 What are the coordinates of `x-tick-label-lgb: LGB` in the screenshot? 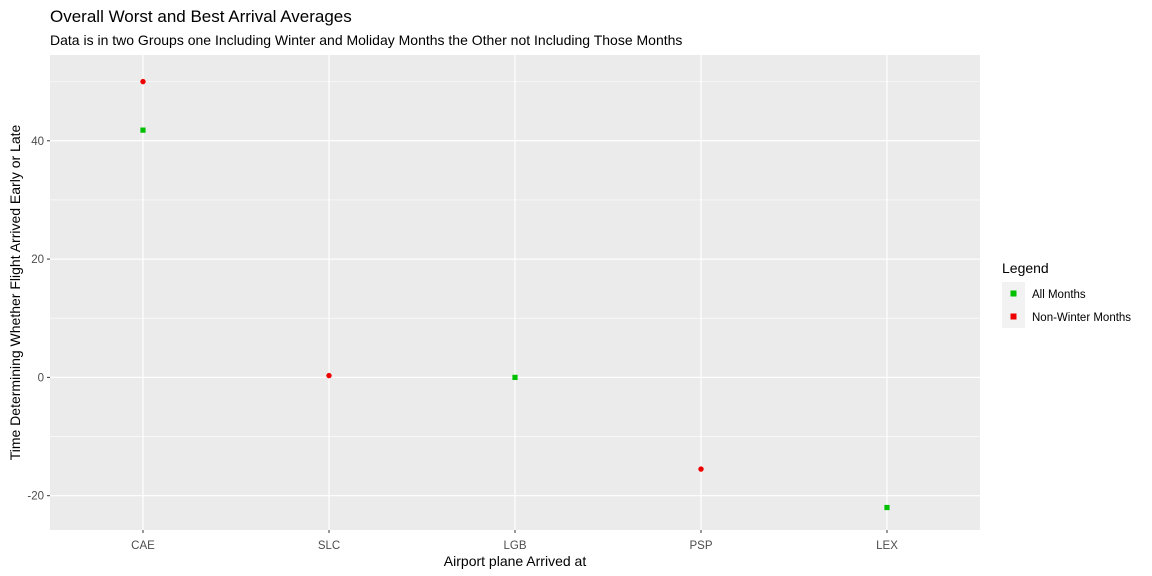 It's located at (514, 546).